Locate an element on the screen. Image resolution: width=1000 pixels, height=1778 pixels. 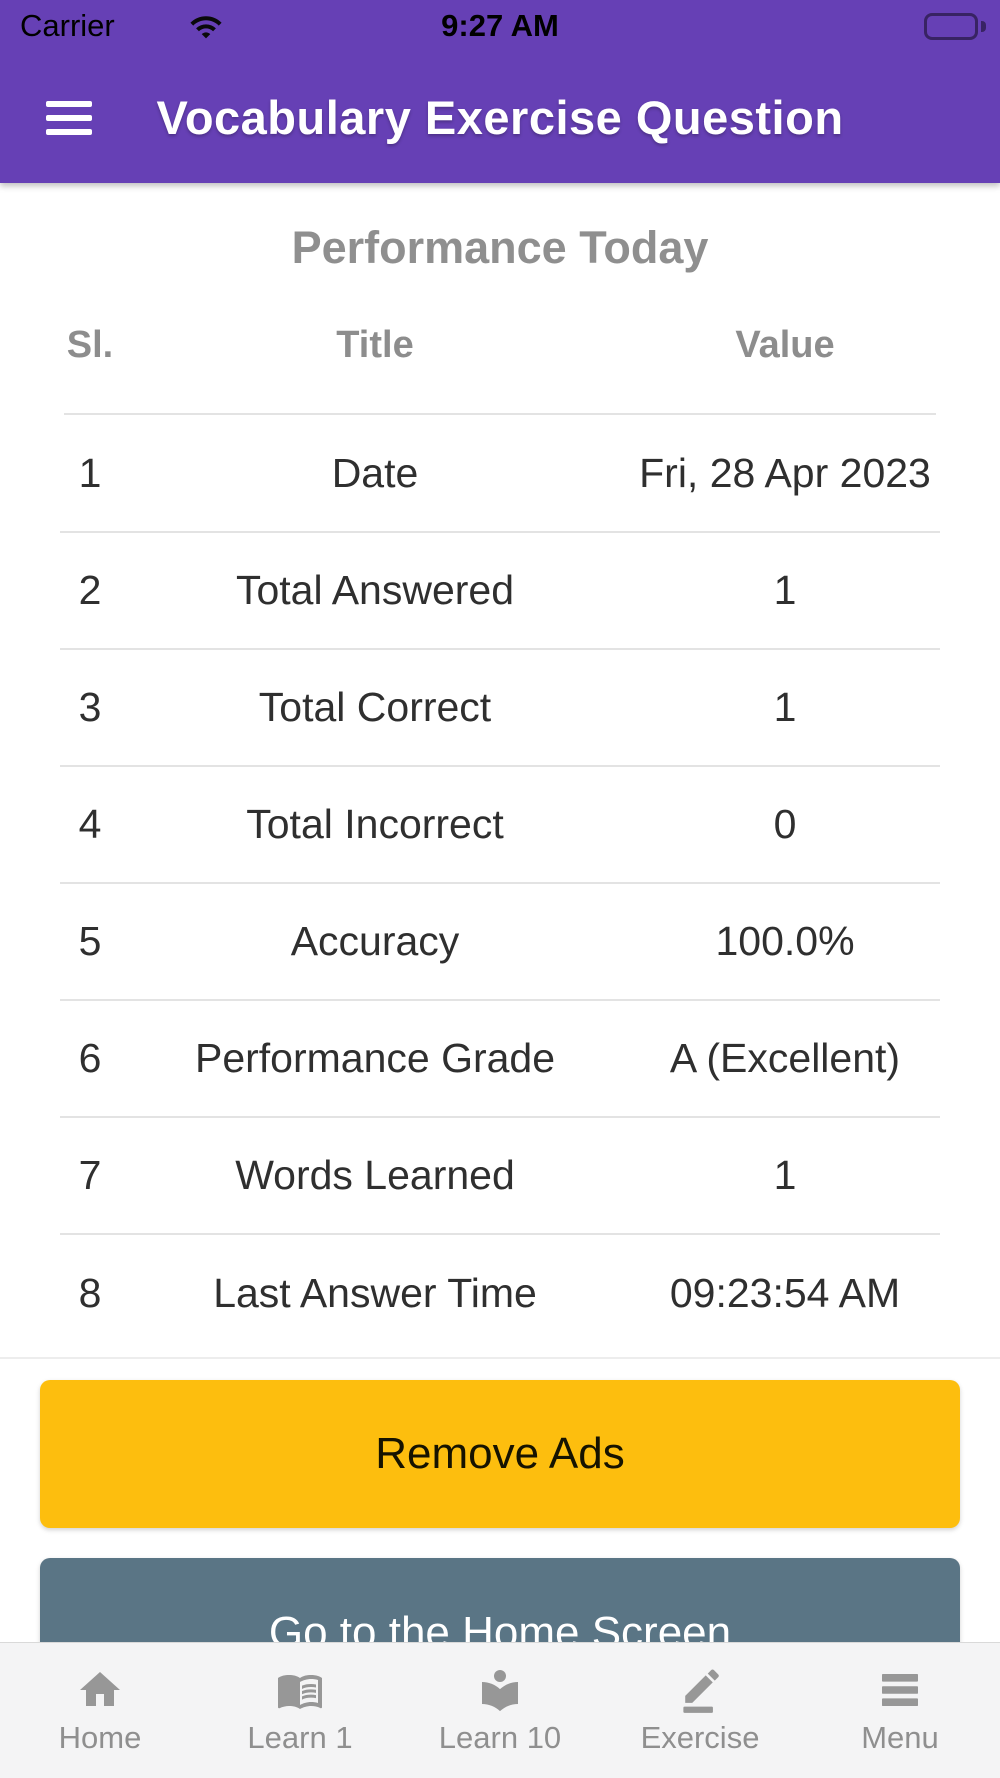
table-row: 3 Total Correct 1 is located at coordinates (500, 708).